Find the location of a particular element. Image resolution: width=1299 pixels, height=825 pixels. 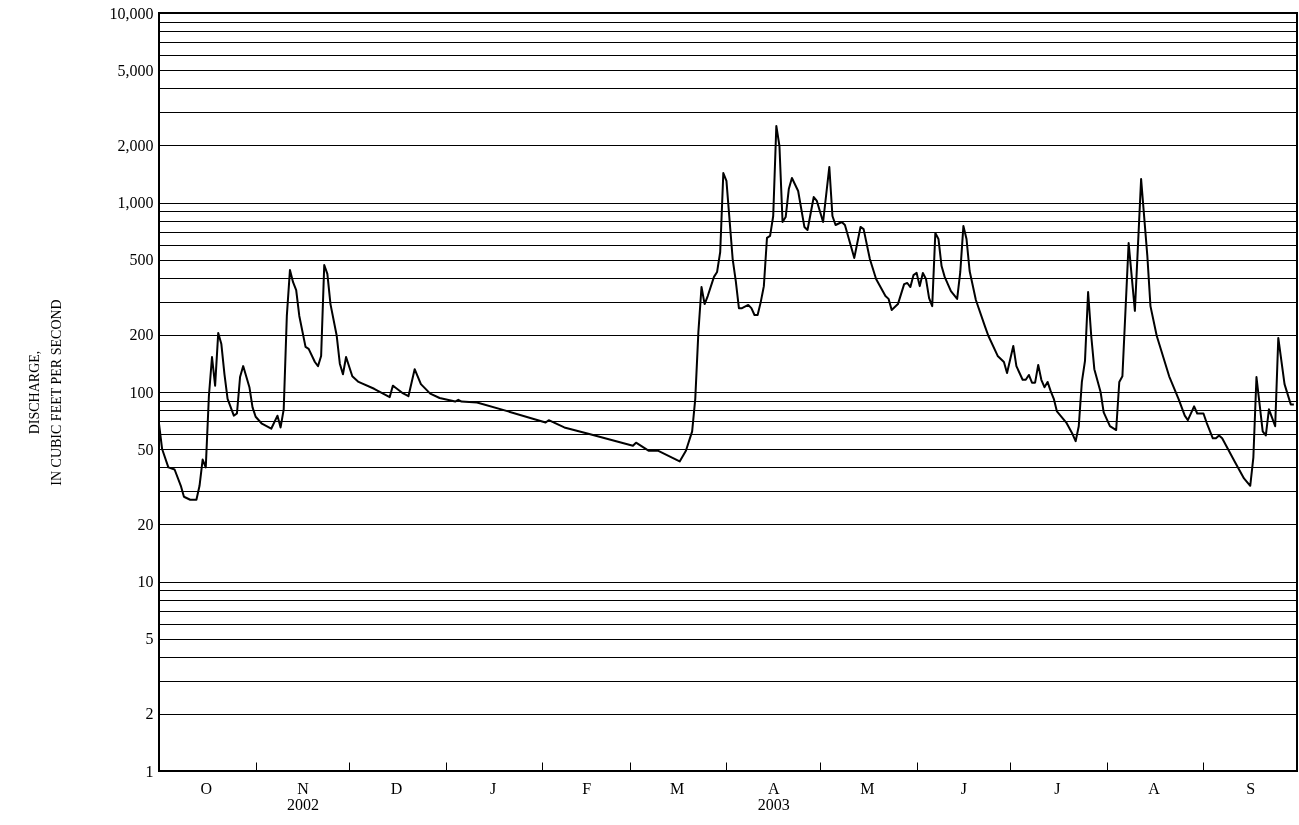

y-tick-label: 10 is located at coordinates (145, 581).